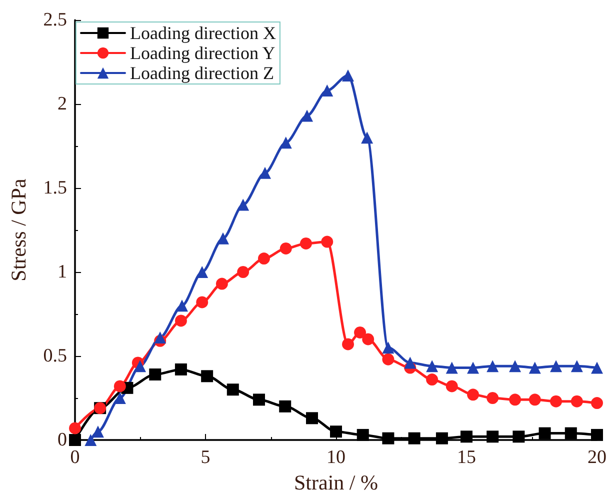 The image size is (610, 499). Describe the element at coordinates (597, 457) in the screenshot. I see `x-tick-label: 20` at that location.